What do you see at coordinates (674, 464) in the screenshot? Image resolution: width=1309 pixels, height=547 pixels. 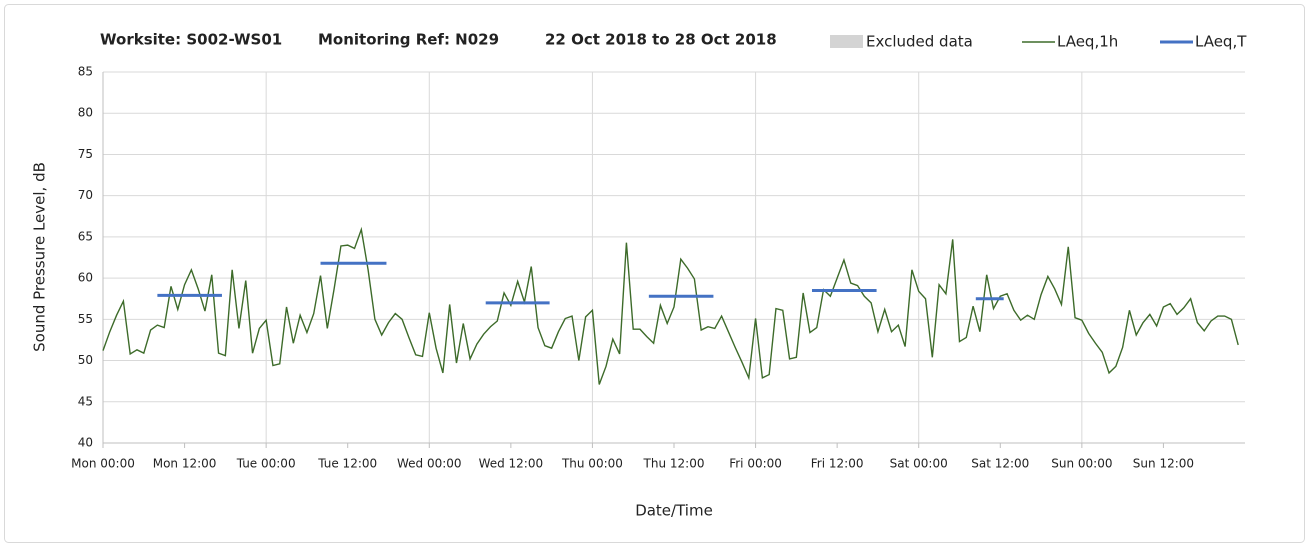 I see `x-tick-label: Thu 12:00` at bounding box center [674, 464].